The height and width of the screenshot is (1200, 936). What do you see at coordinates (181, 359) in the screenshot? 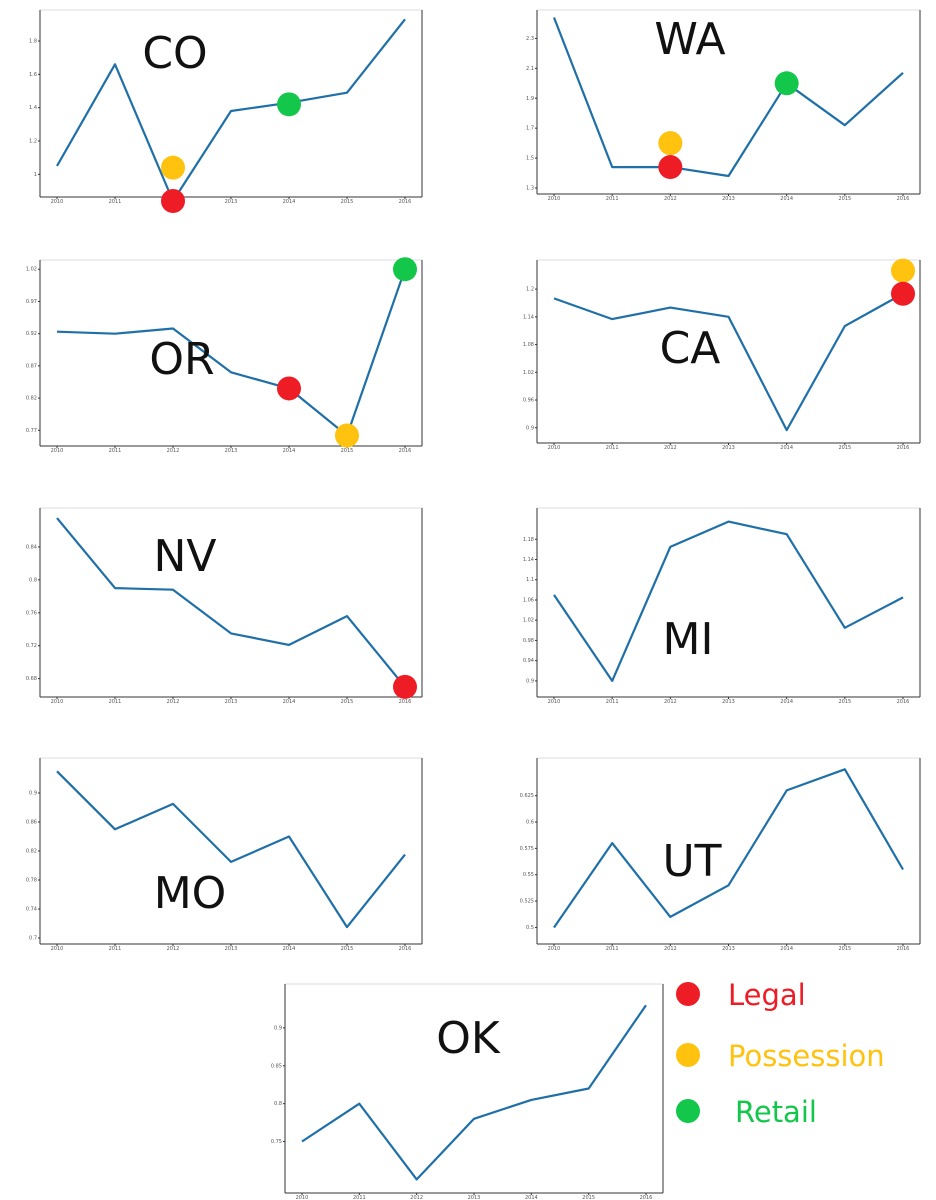
I see `state-label: OR` at bounding box center [181, 359].